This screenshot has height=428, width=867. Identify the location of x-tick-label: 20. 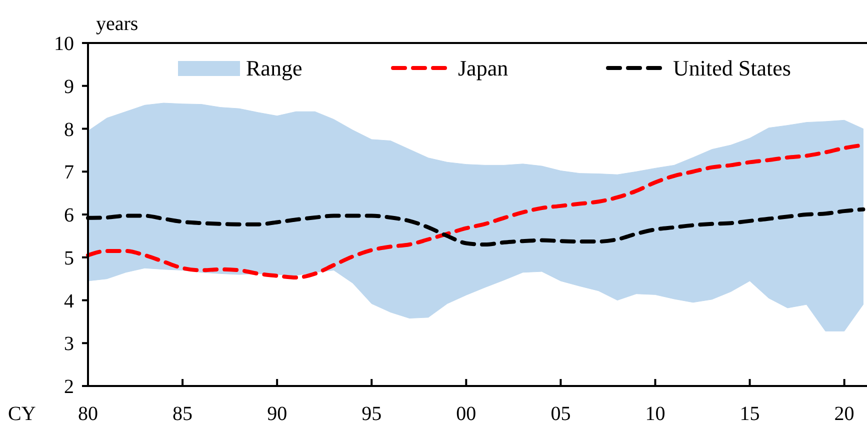
(844, 414).